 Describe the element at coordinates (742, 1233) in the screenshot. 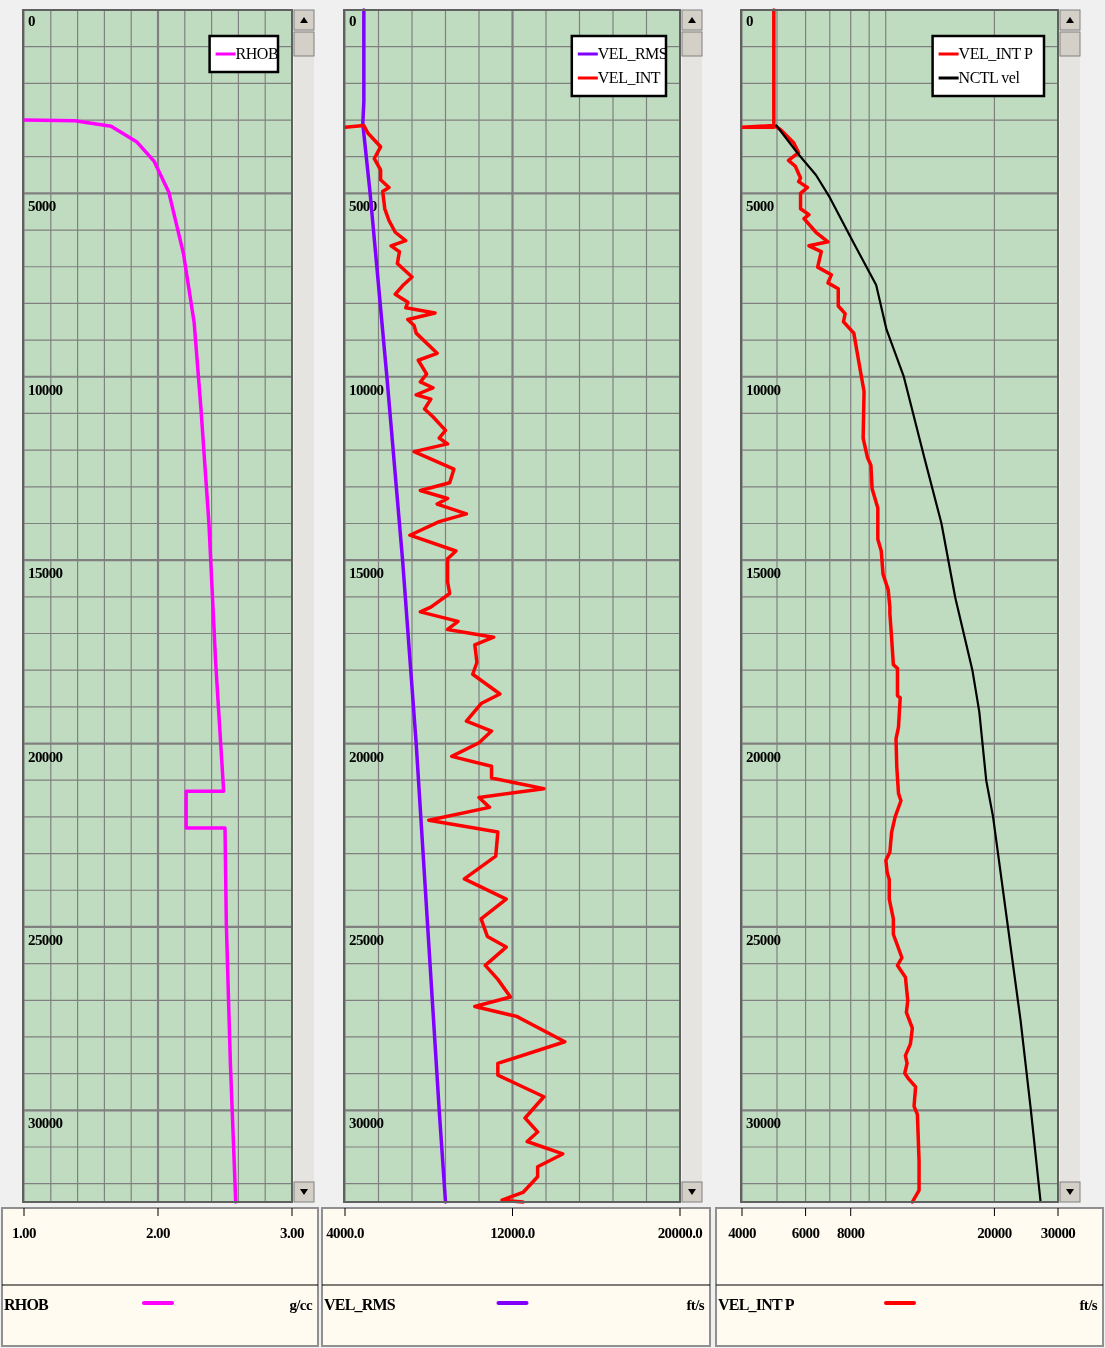

I see `x-tick-label: 4000` at that location.